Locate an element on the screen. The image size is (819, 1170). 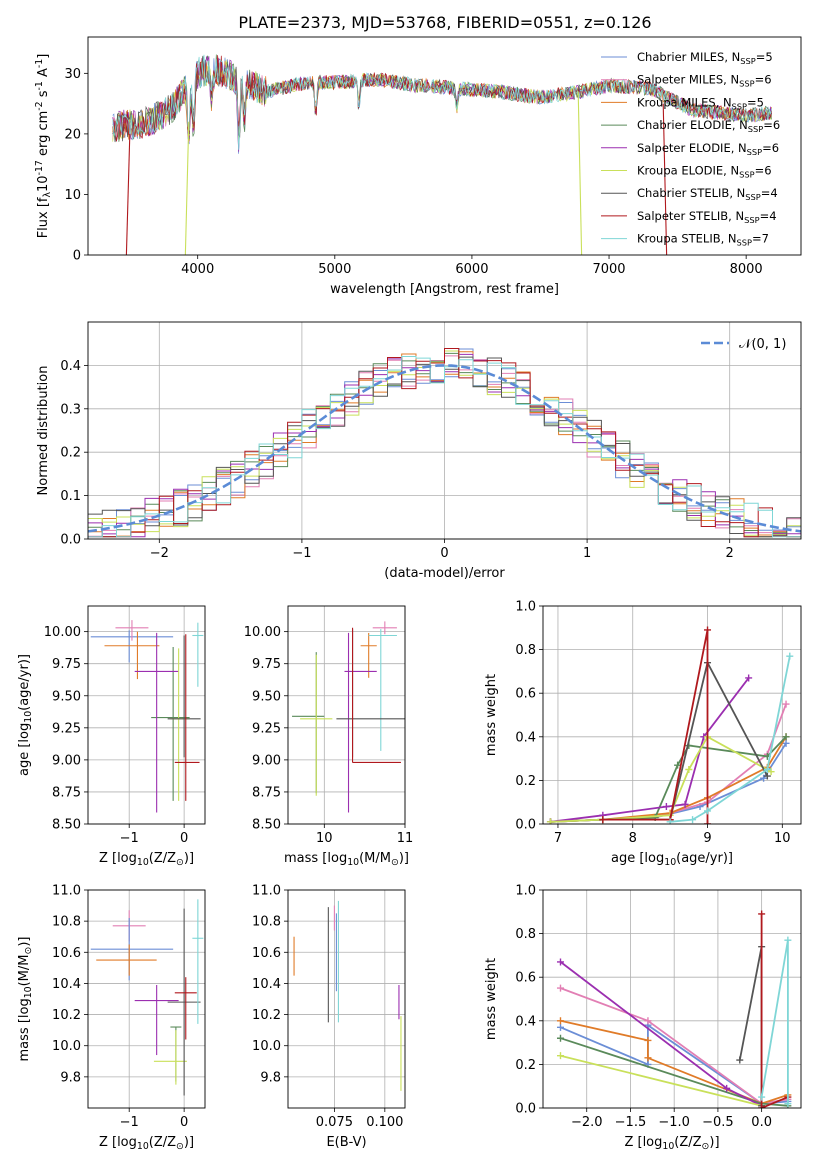
y-tick-label: 0.1 is located at coordinates (70, 496).